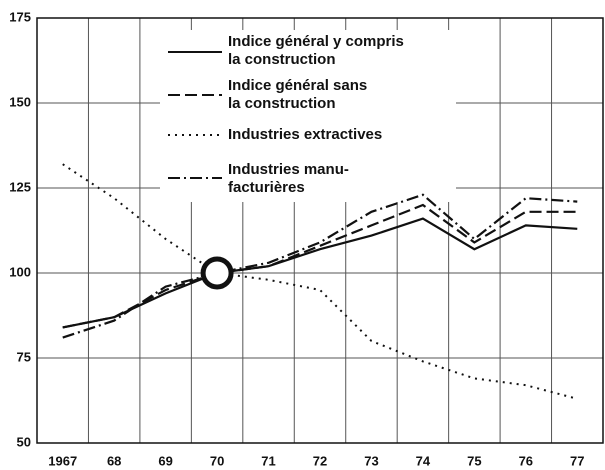  I want to click on y-tick-label: 125, so click(20, 186).